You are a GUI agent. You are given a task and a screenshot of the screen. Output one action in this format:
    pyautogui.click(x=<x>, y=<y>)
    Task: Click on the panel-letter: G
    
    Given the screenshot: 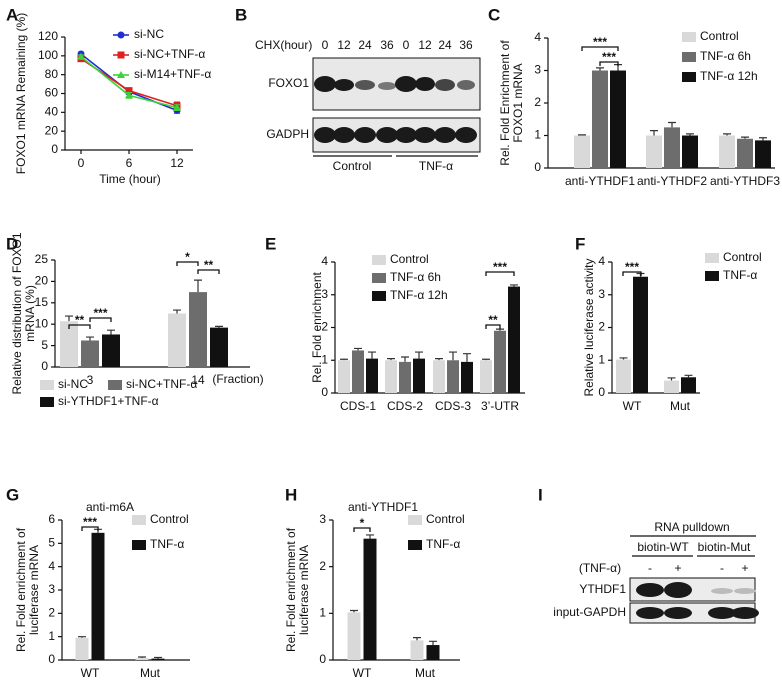 What is the action you would take?
    pyautogui.click(x=12, y=494)
    